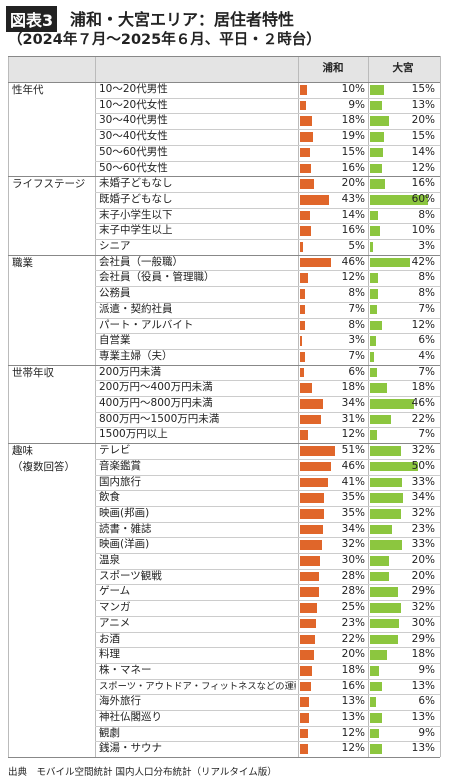 The width and height of the screenshot is (450, 781). I want to click on row-label: 10〜20代女性, so click(133, 104).